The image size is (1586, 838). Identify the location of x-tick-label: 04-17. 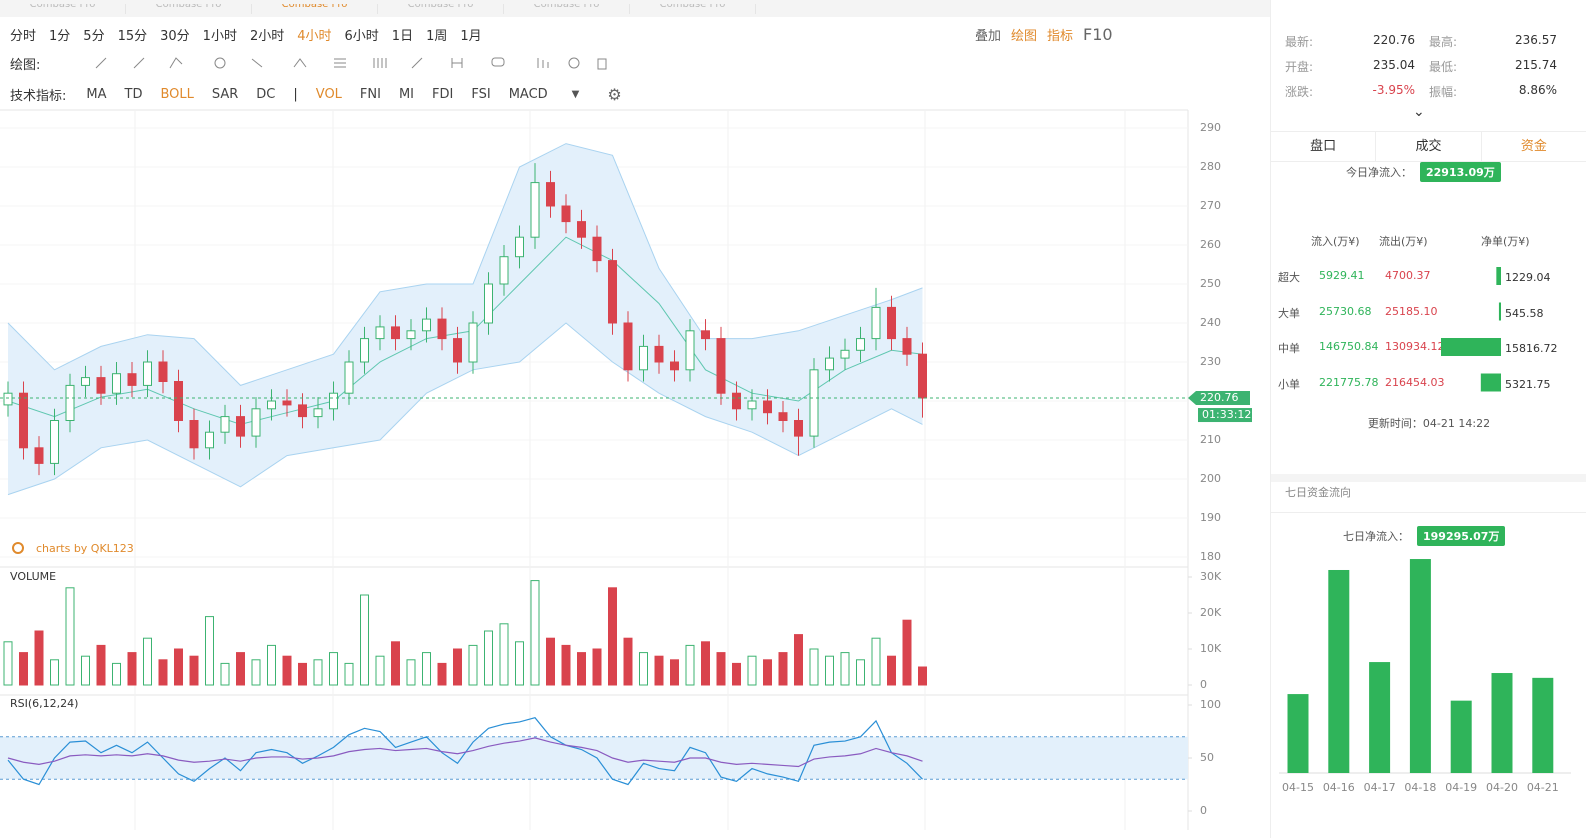
(1380, 787).